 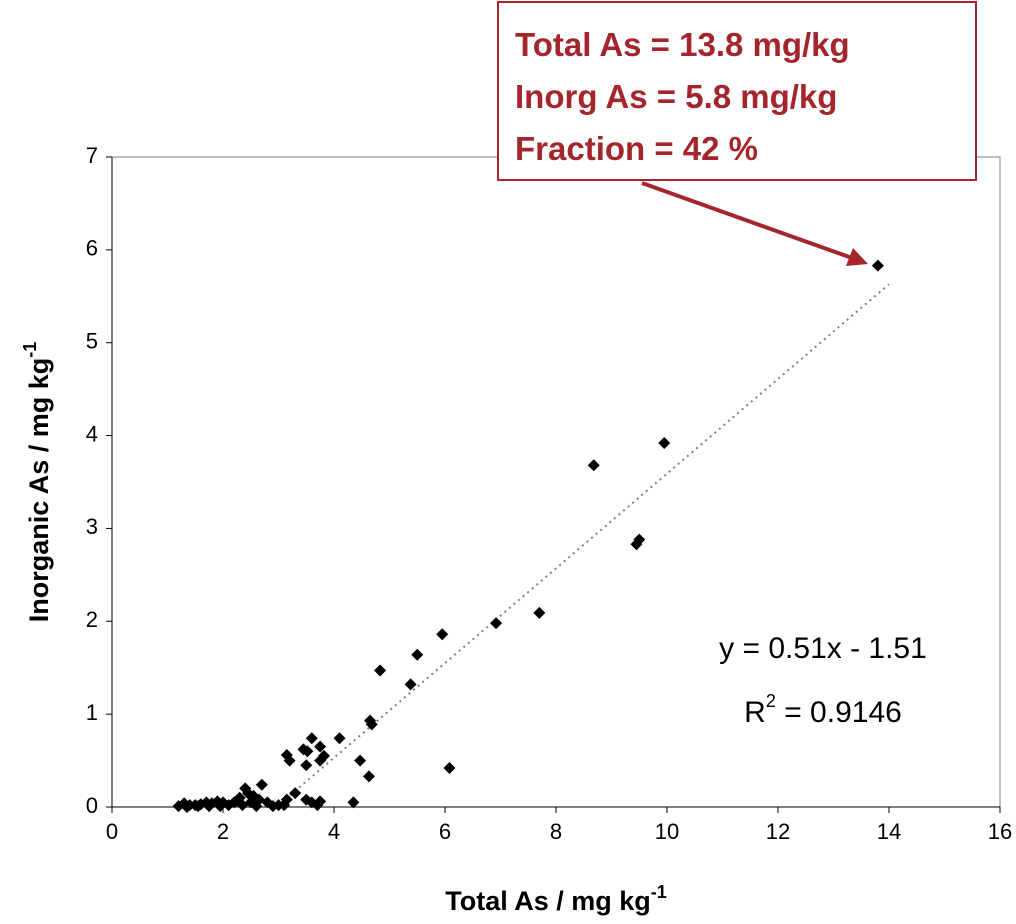 What do you see at coordinates (112, 831) in the screenshot?
I see `x-tick-label: 0` at bounding box center [112, 831].